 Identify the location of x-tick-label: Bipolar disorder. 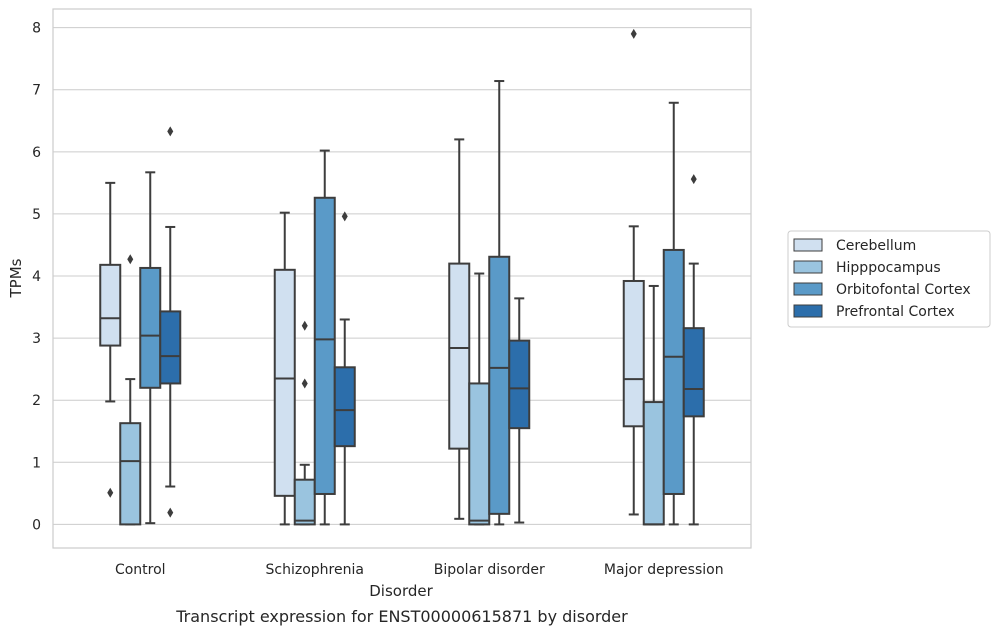
(489, 570).